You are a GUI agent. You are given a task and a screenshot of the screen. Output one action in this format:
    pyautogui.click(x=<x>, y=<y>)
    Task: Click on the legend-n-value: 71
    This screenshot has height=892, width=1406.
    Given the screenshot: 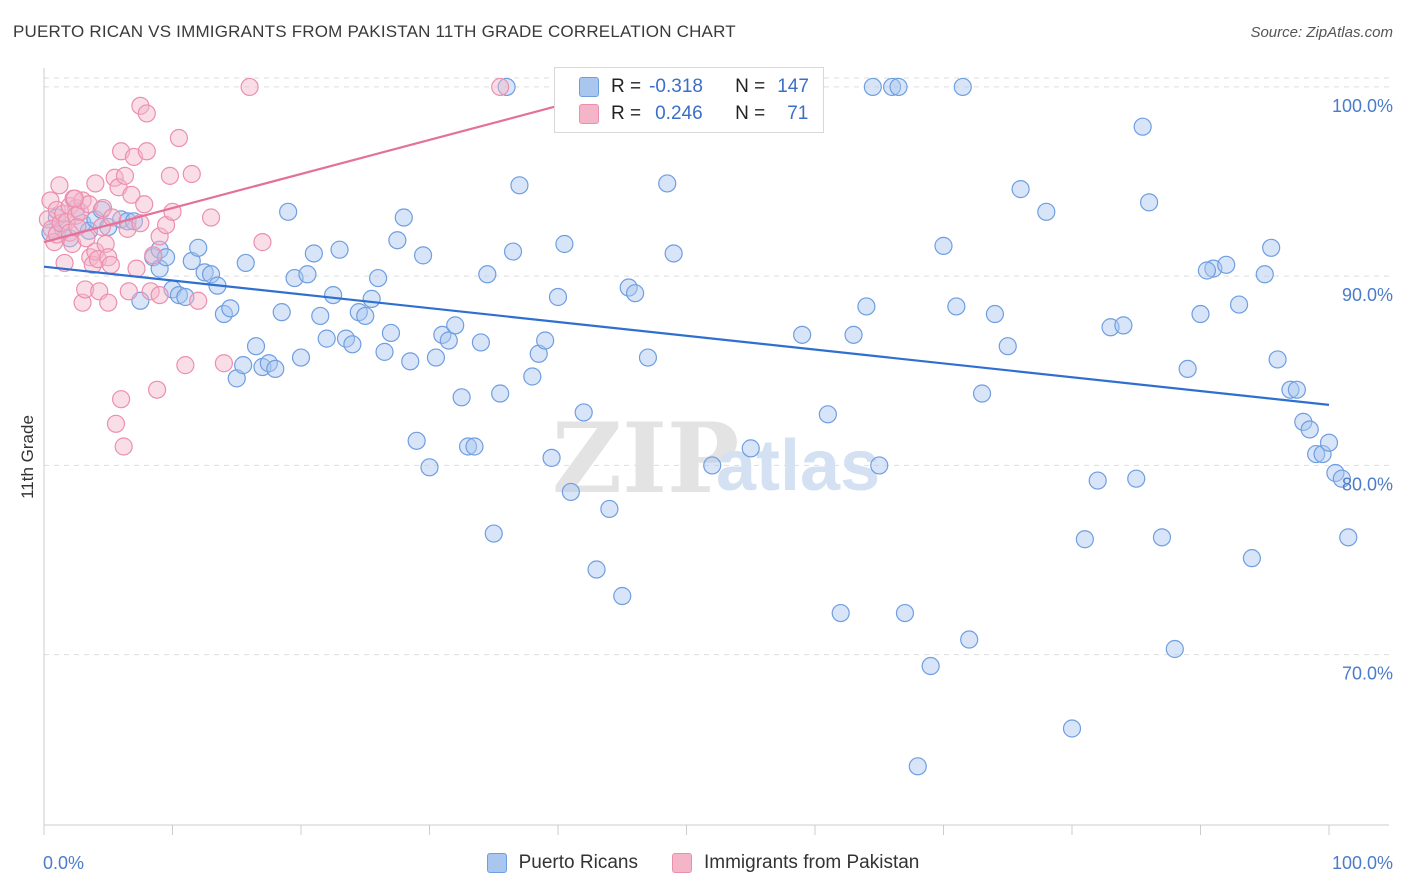 What is the action you would take?
    pyautogui.click(x=798, y=113)
    